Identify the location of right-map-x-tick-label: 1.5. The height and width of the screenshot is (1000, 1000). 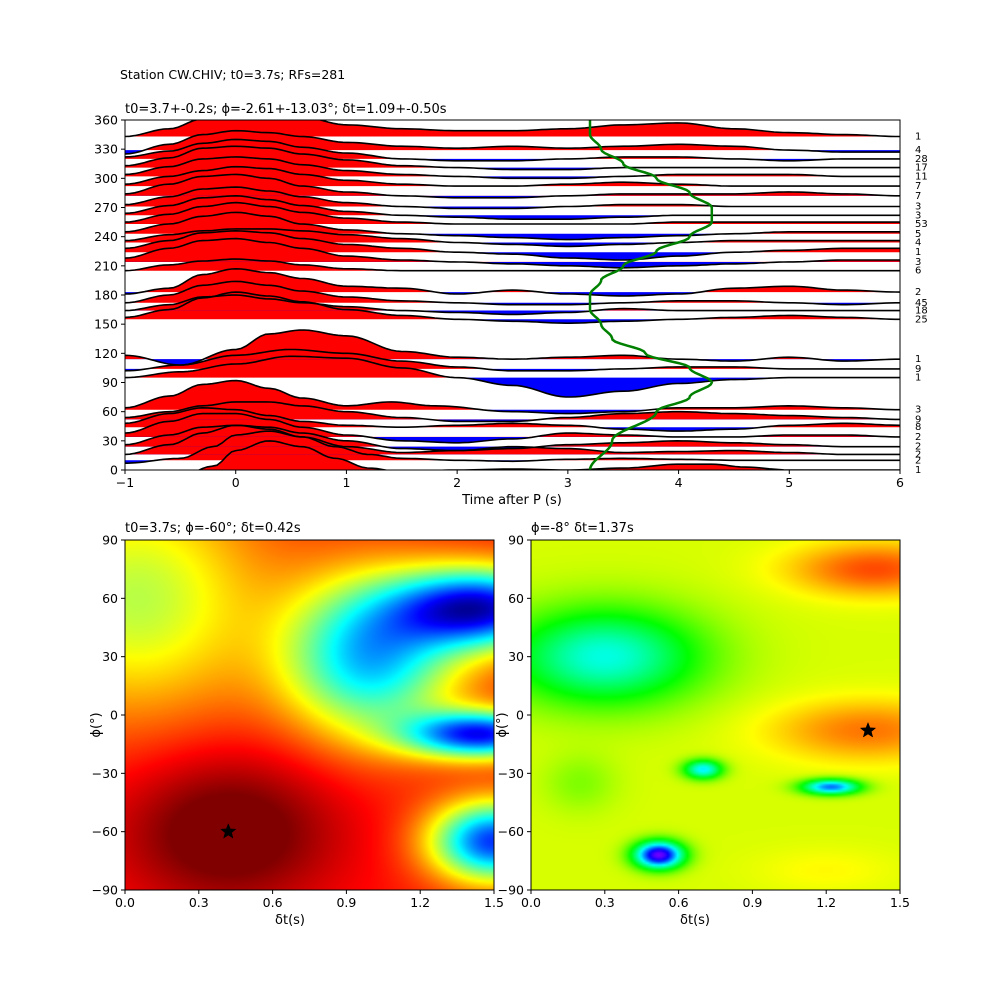
(900, 902).